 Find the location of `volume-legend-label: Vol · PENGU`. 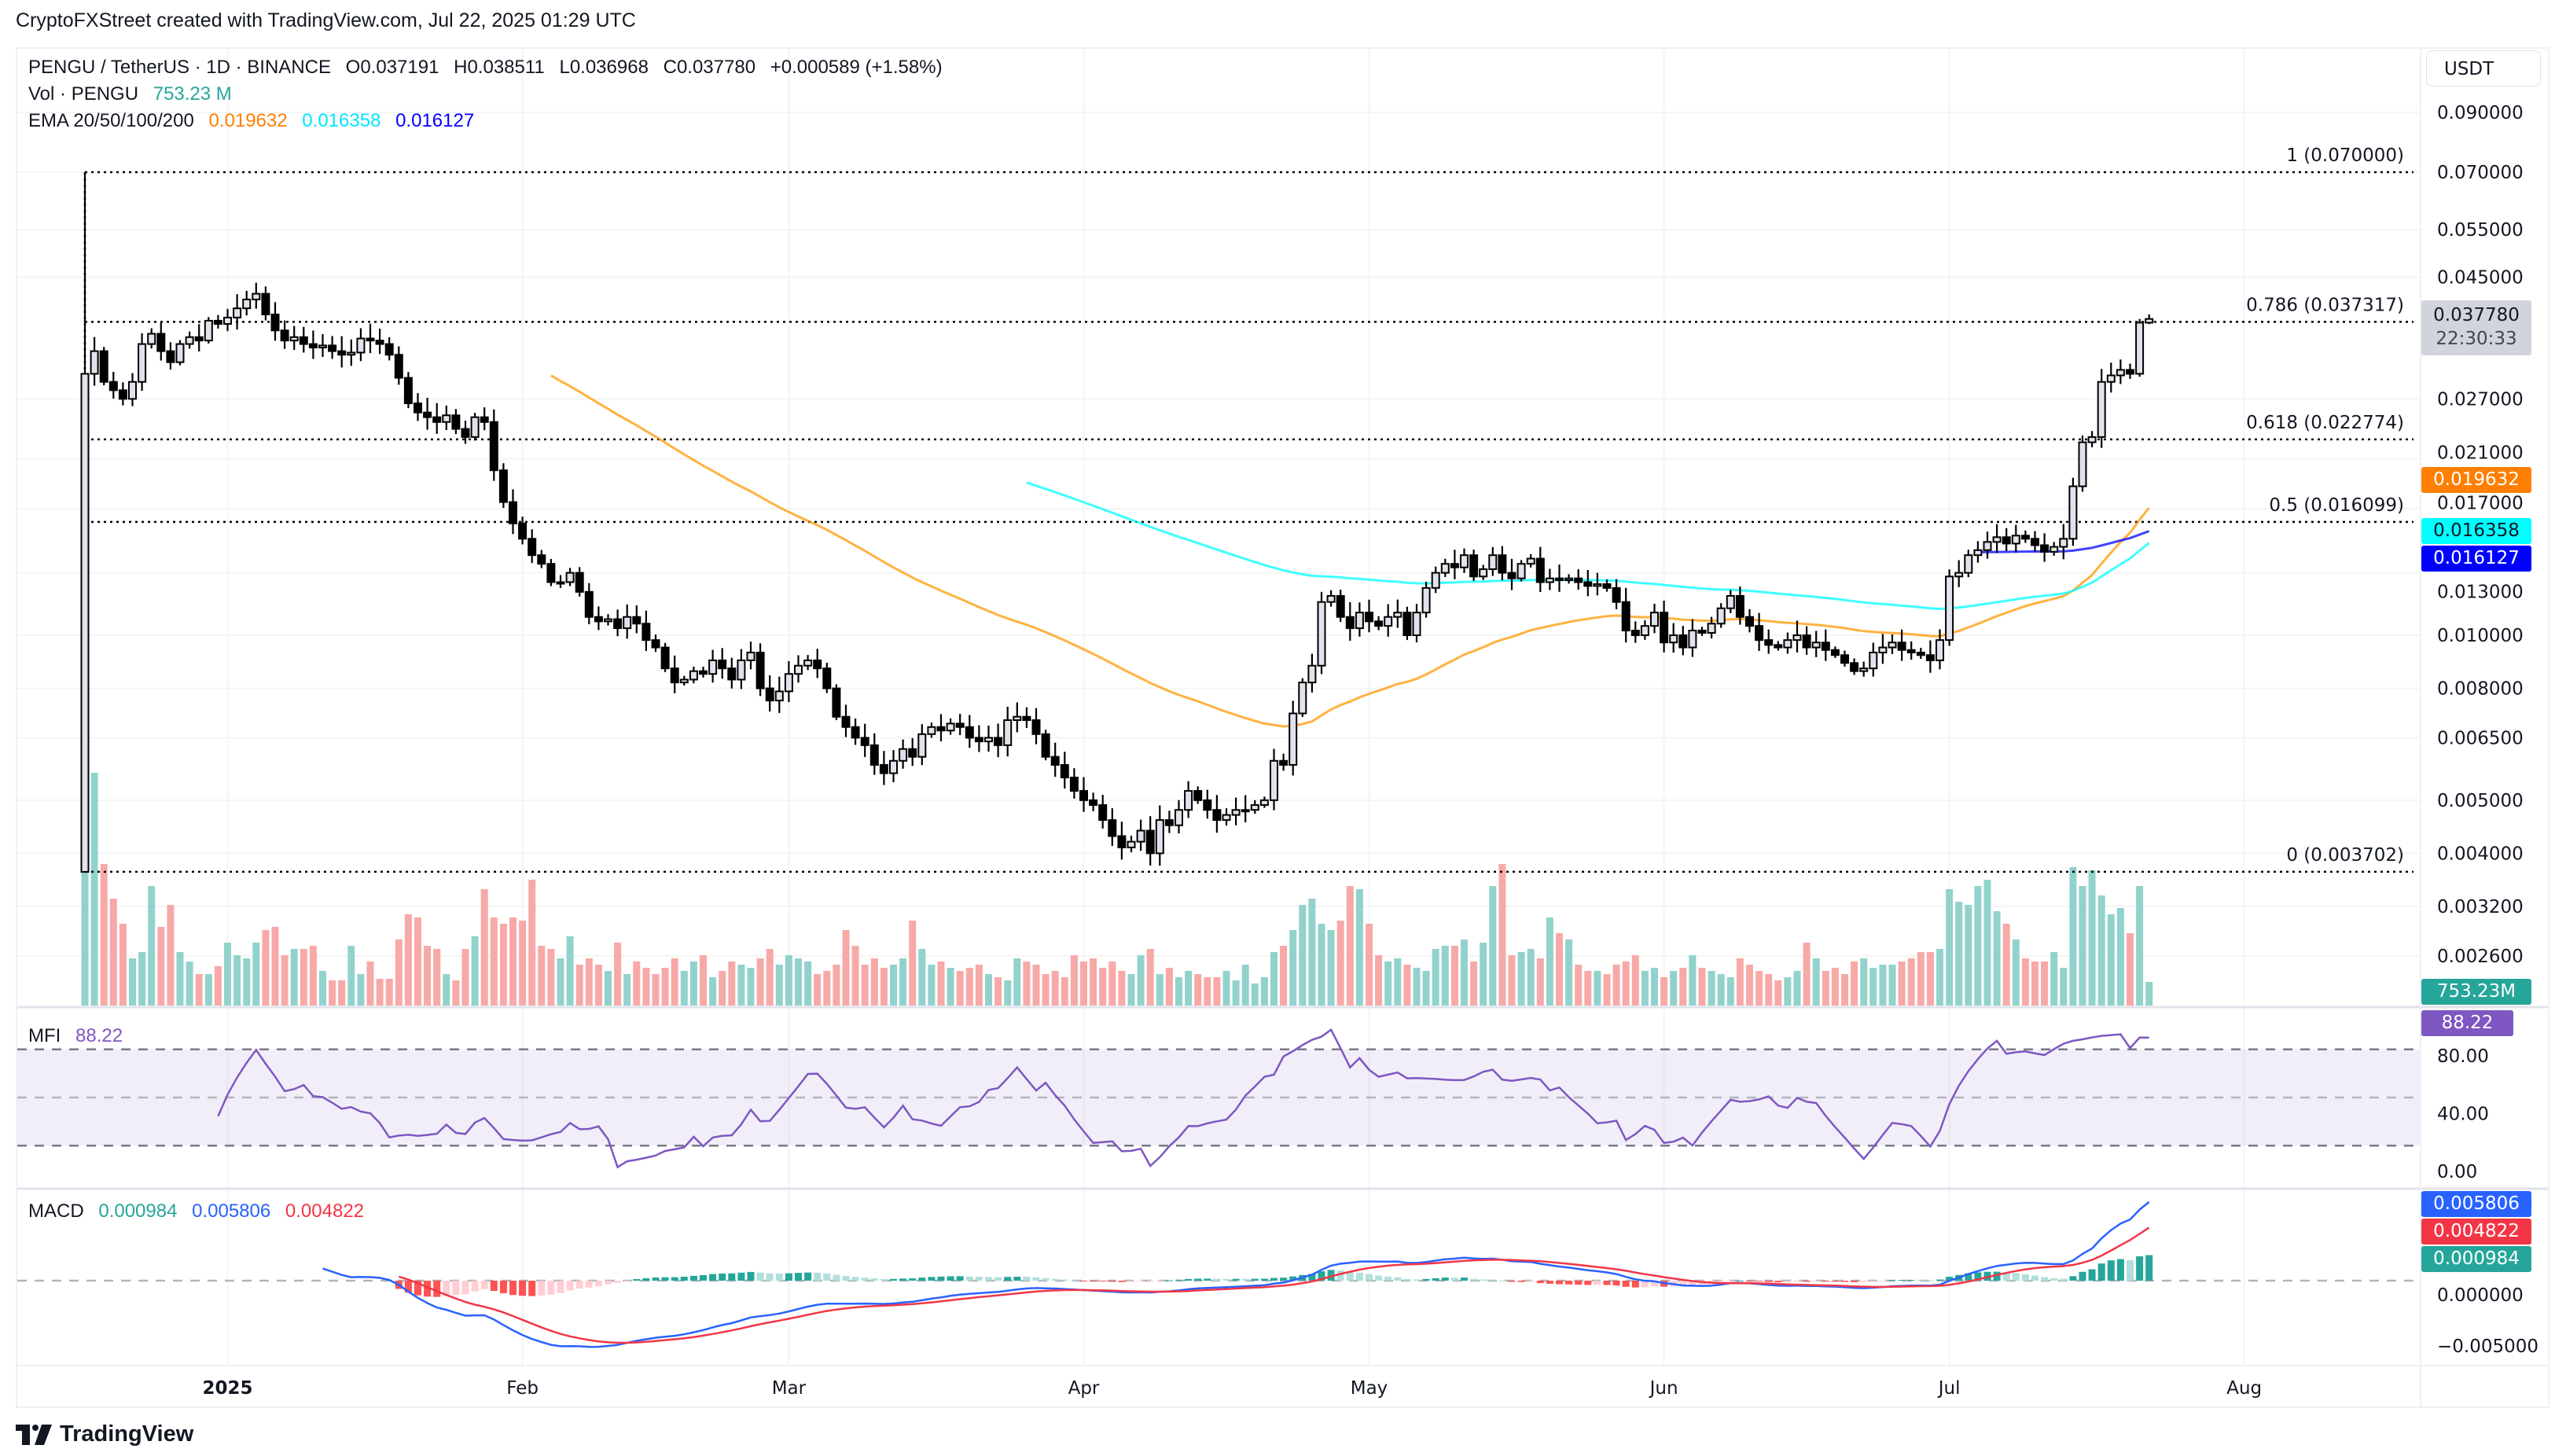

volume-legend-label: Vol · PENGU is located at coordinates (84, 94).